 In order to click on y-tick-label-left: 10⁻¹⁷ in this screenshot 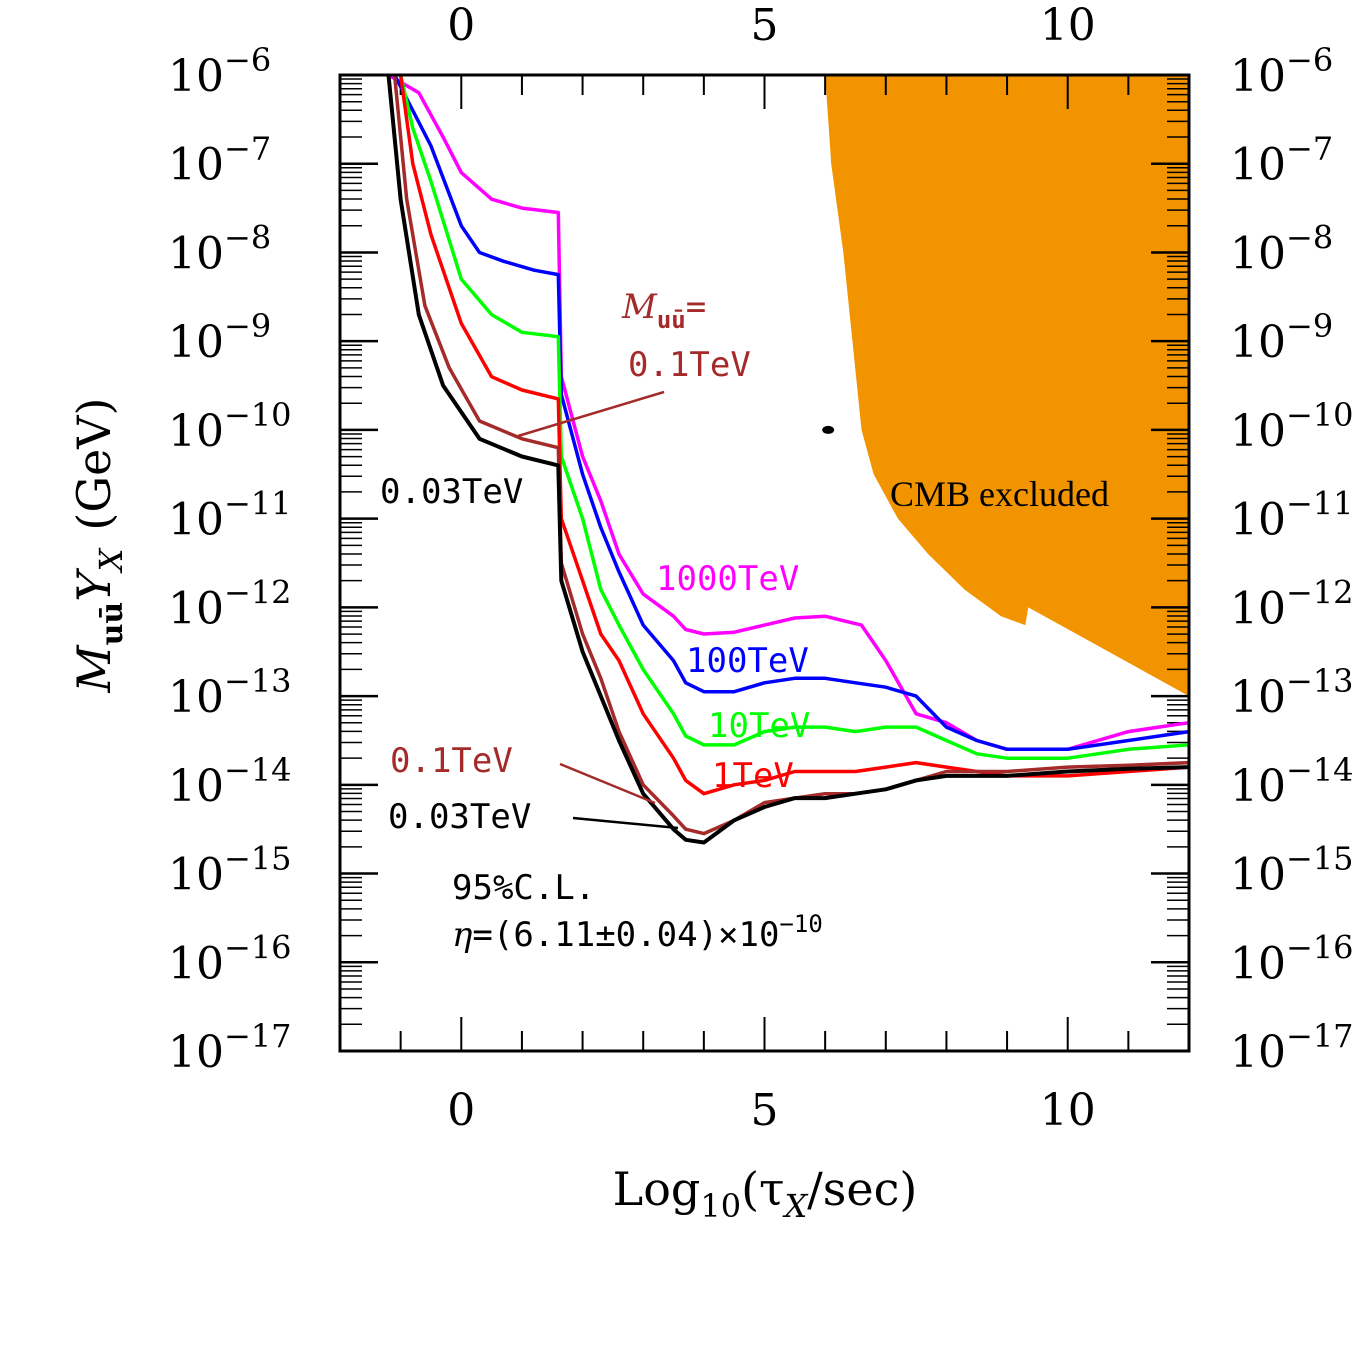, I will do `click(230, 1047)`.